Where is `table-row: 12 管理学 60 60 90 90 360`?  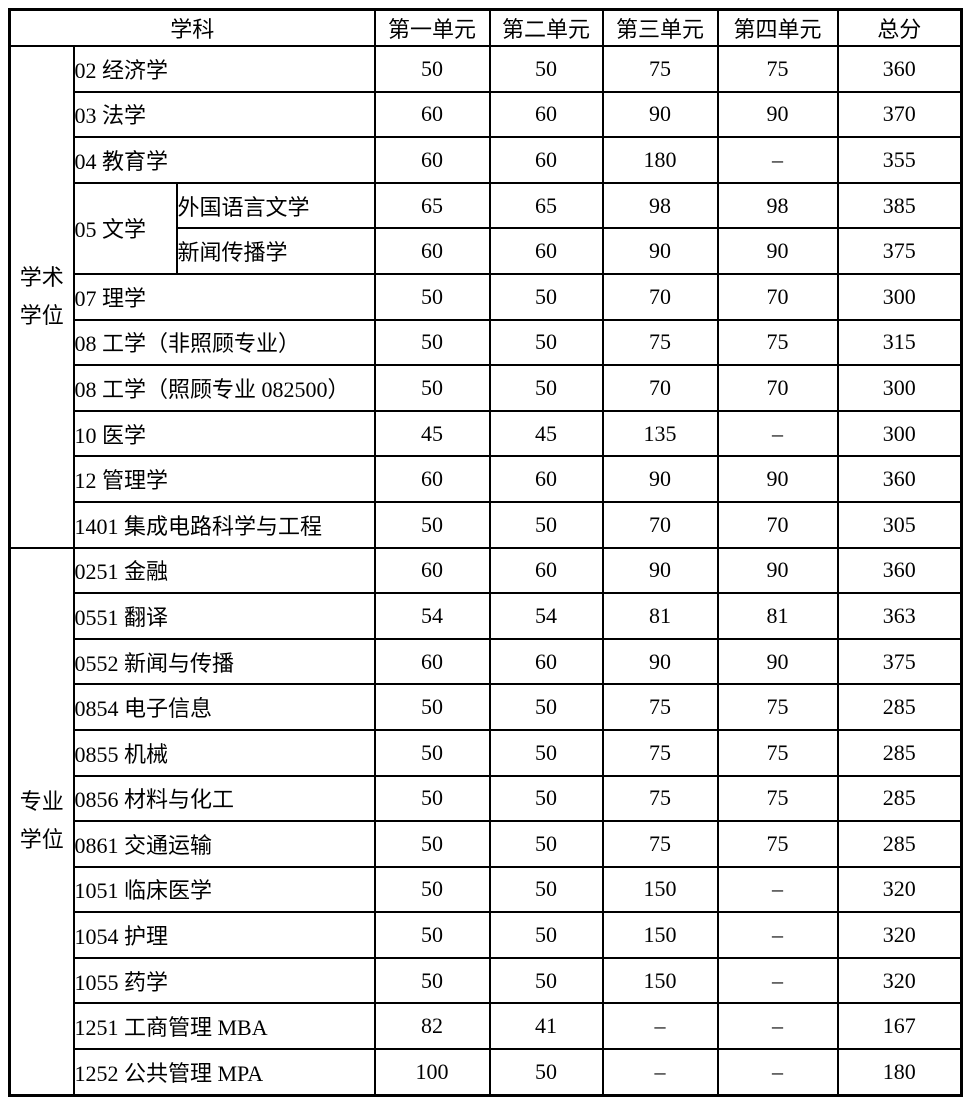 table-row: 12 管理学 60 60 90 90 360 is located at coordinates (486, 479).